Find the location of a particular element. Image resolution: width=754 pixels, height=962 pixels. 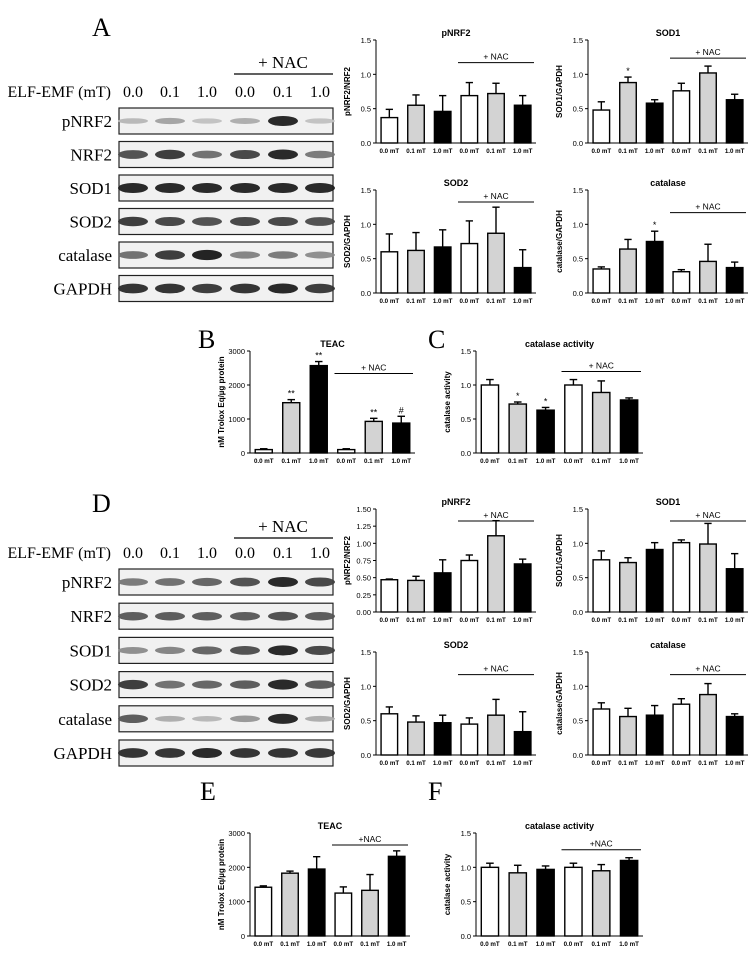

y-tick-label: 0.75 is located at coordinates (363, 561).